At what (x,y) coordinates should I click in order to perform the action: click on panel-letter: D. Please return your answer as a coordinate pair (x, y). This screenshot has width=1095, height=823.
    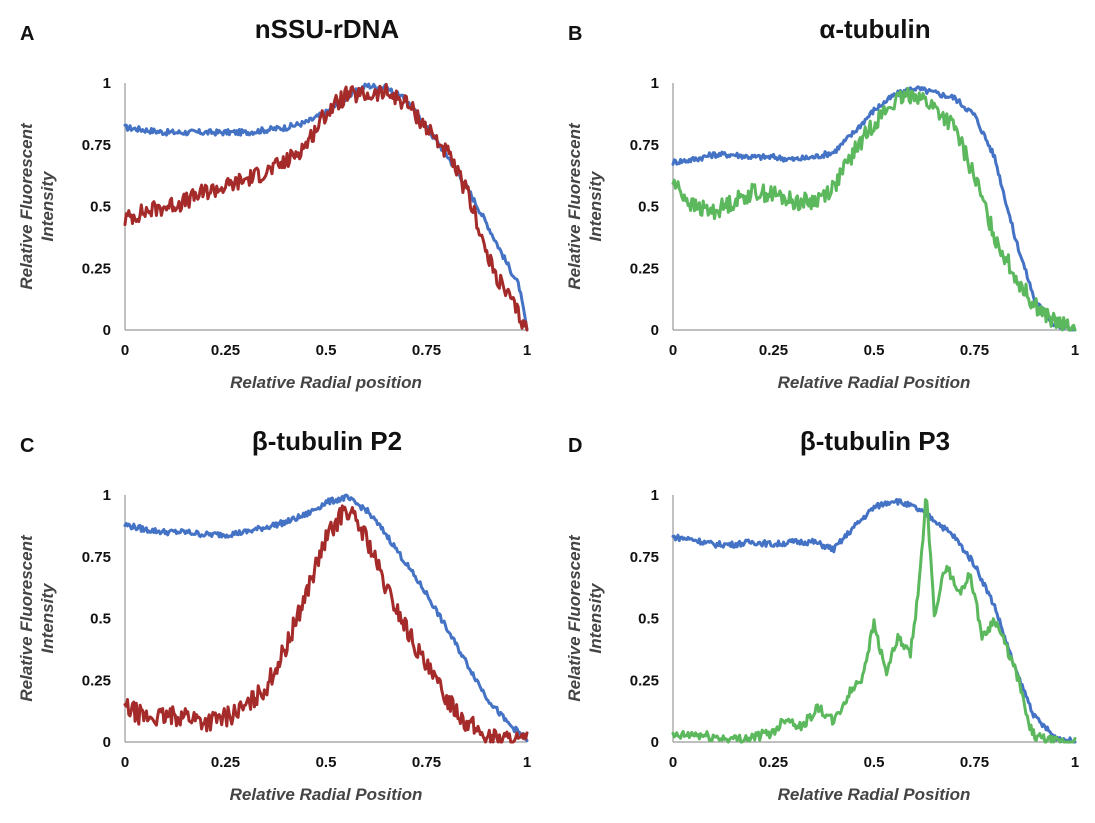
    Looking at the image, I should click on (575, 446).